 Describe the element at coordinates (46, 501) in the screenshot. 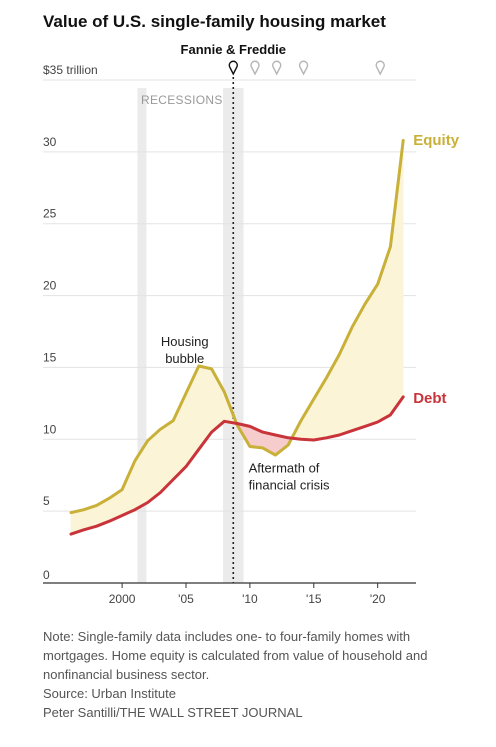

I see `y-tick-label-5: 5` at that location.